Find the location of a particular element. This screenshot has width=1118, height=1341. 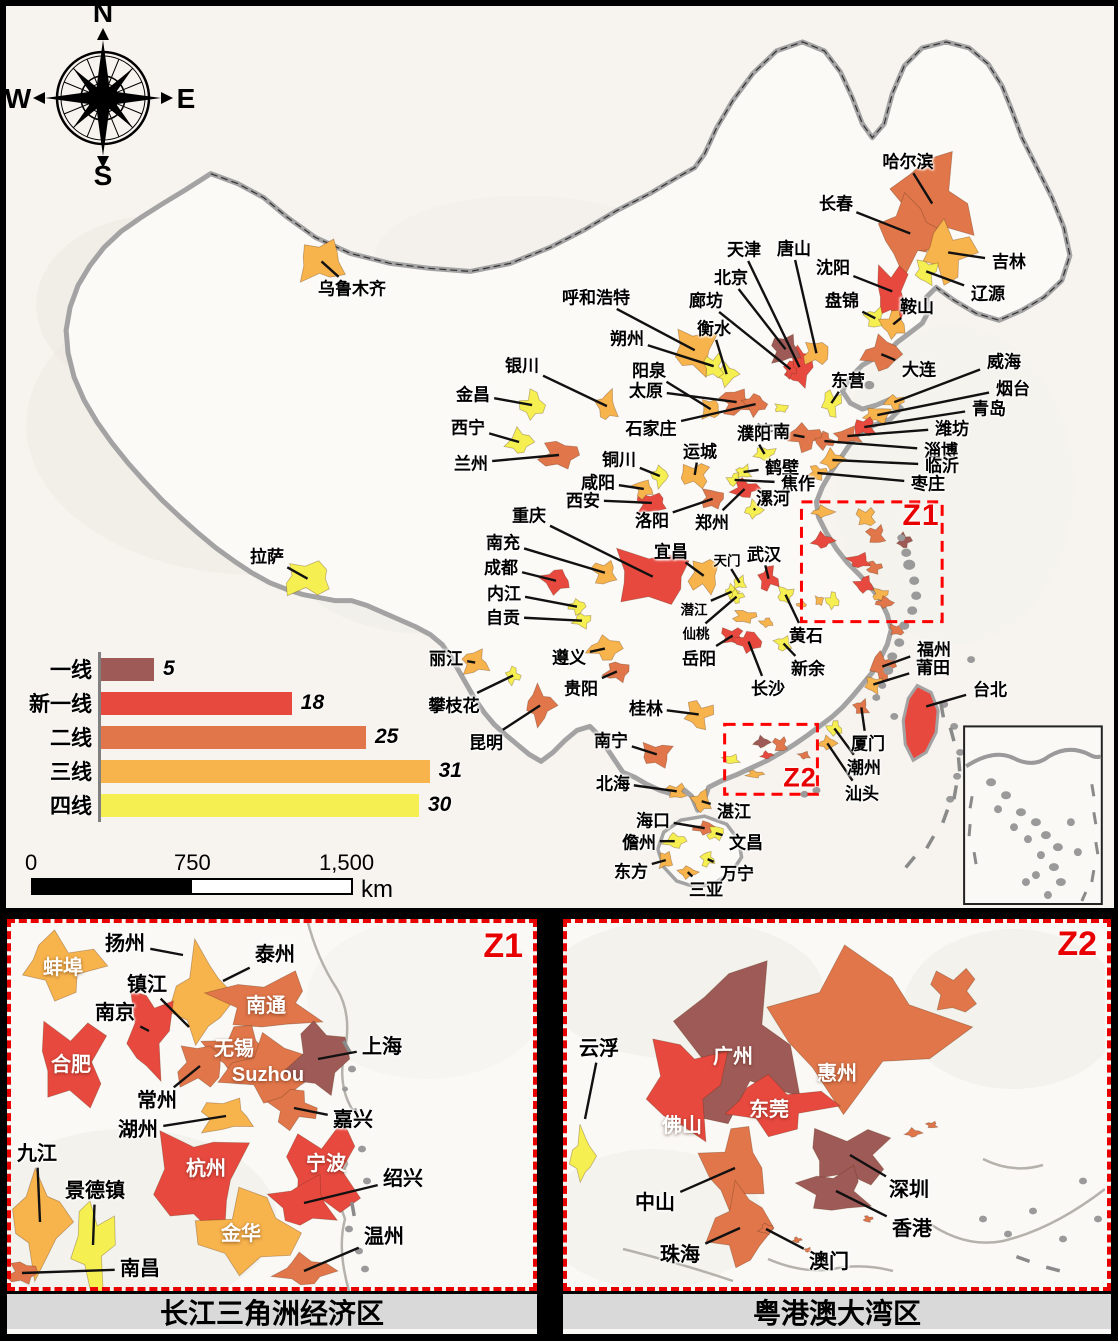

leader-line-镇江 is located at coordinates (174, 1012).